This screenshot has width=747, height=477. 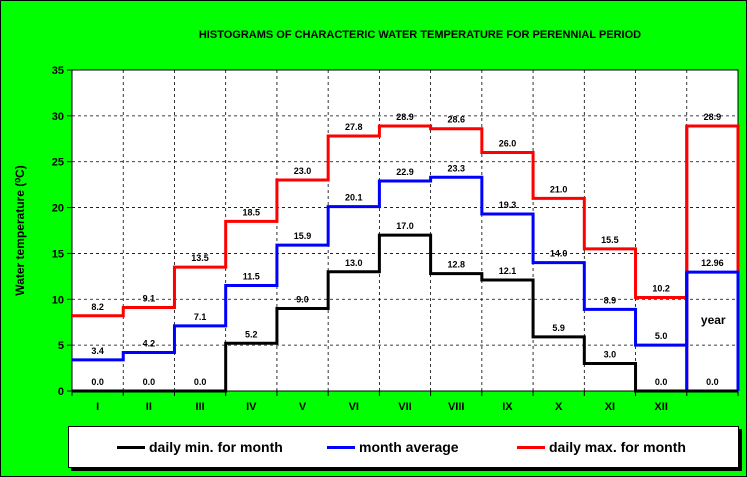 What do you see at coordinates (507, 407) in the screenshot?
I see `x-tick-label: IX` at bounding box center [507, 407].